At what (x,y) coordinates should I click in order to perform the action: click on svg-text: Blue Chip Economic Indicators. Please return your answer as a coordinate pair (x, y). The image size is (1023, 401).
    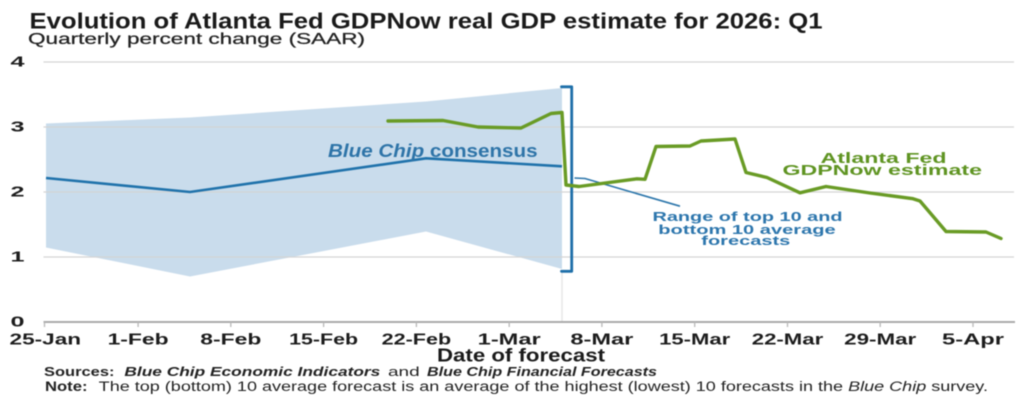
    Looking at the image, I should click on (252, 371).